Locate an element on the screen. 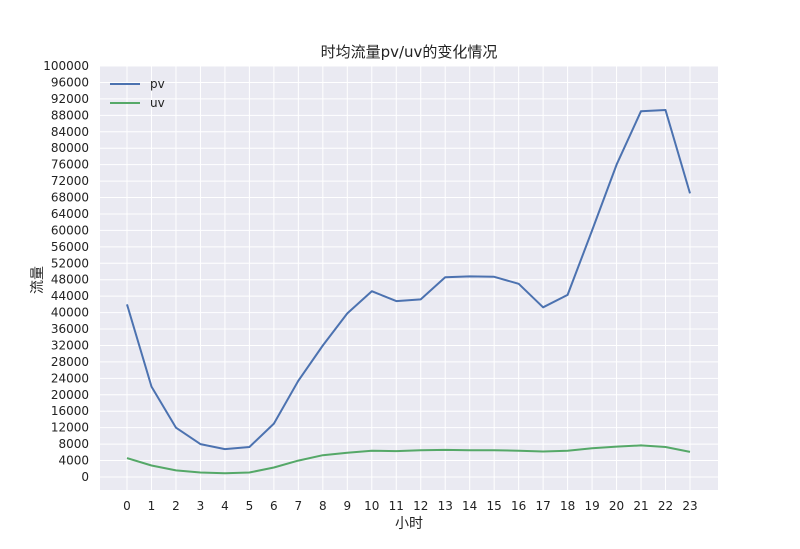 This screenshot has height=549, width=800. x-tick-label: 6 is located at coordinates (274, 506).